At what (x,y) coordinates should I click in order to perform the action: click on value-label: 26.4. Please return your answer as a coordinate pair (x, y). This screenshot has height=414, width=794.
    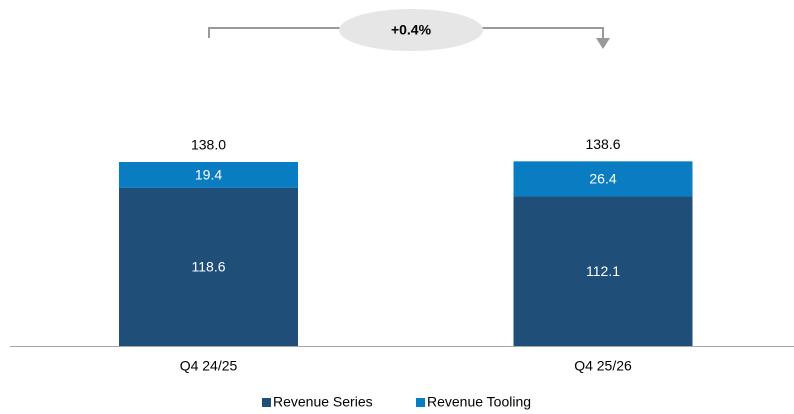
    Looking at the image, I should click on (602, 179).